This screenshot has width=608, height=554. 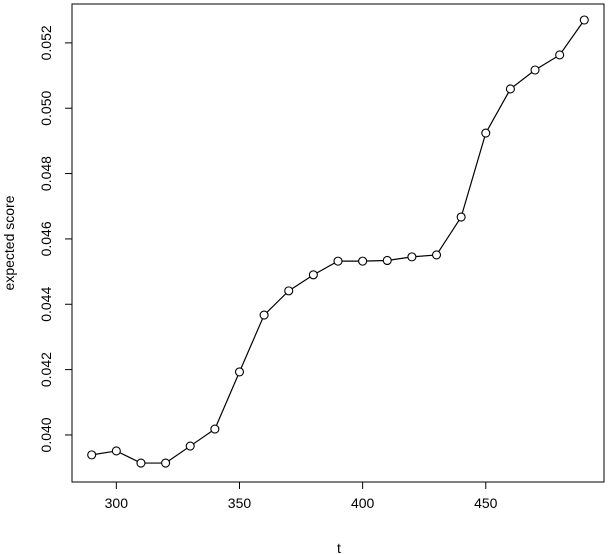 I want to click on y-tick-label: 0.046, so click(x=46, y=238).